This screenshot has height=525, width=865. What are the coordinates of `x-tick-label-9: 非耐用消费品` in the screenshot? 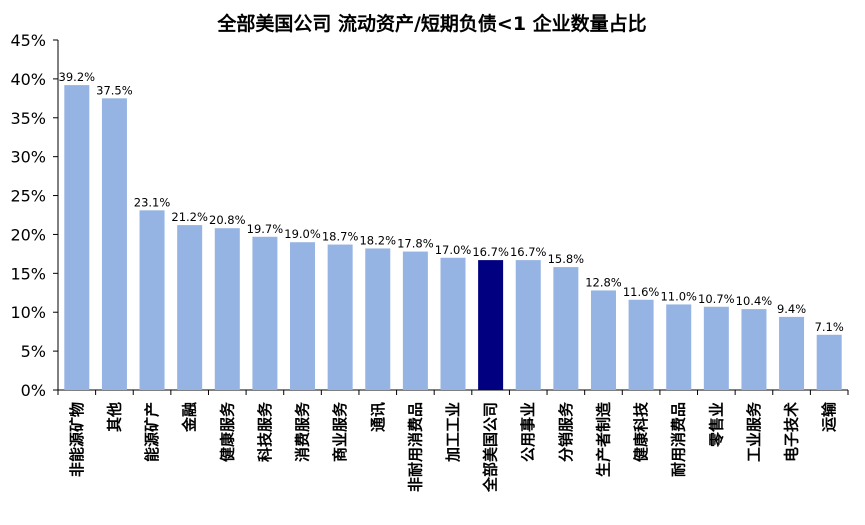 It's located at (415, 447).